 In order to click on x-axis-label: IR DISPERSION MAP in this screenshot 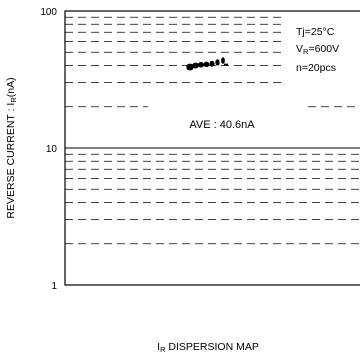, I will do `click(208, 347)`.